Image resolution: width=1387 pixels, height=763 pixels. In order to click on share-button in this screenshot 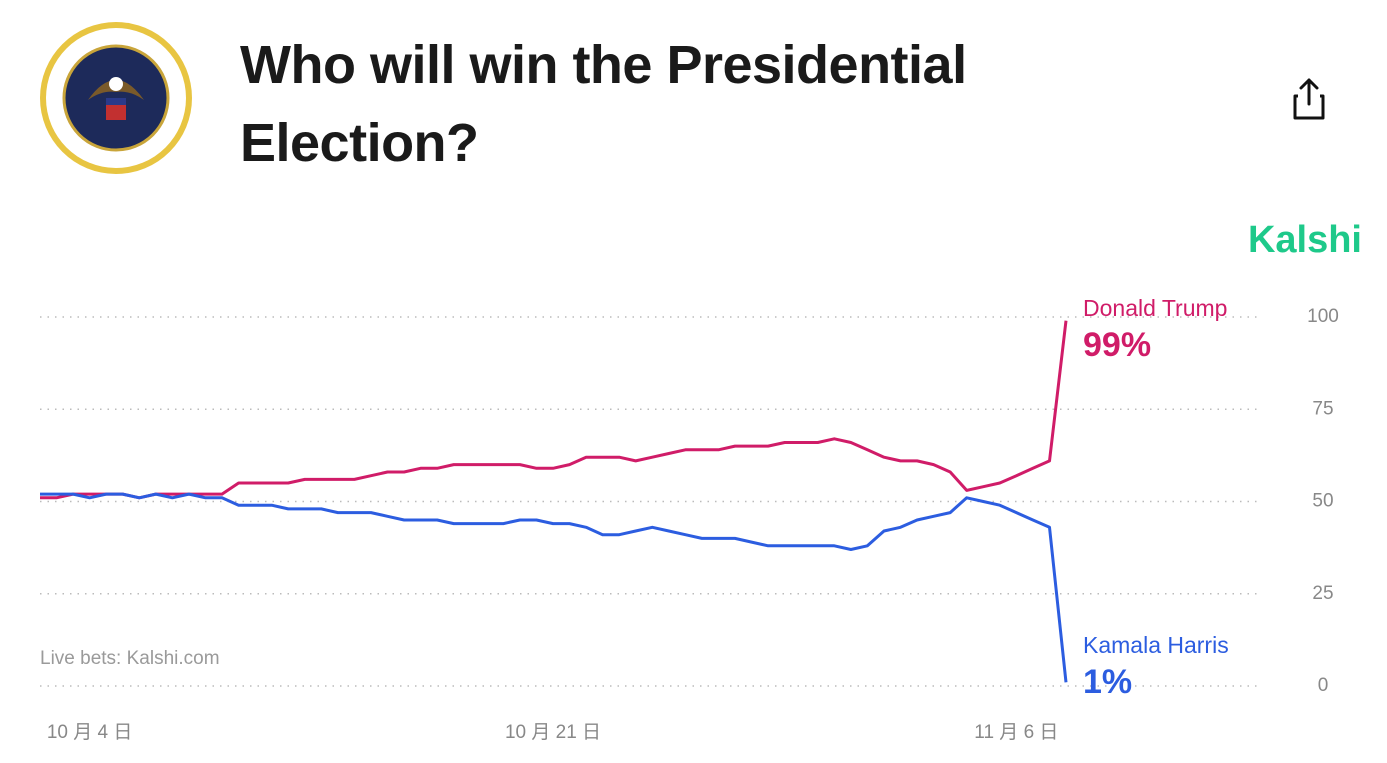, I will do `click(1309, 99)`.